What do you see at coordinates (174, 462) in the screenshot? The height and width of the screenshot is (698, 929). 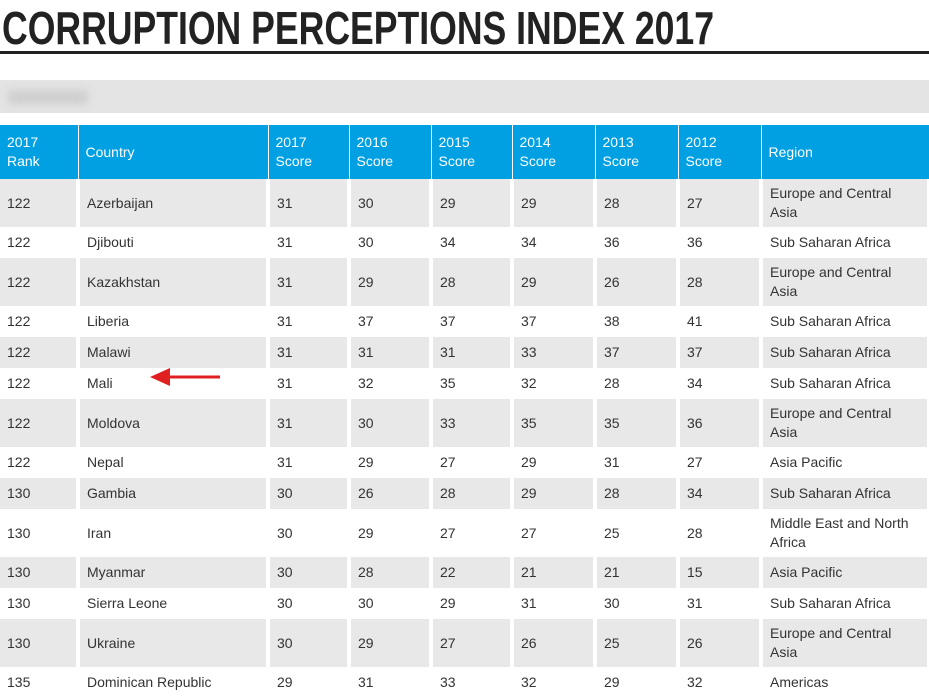 I see `table-cell: Nepal` at bounding box center [174, 462].